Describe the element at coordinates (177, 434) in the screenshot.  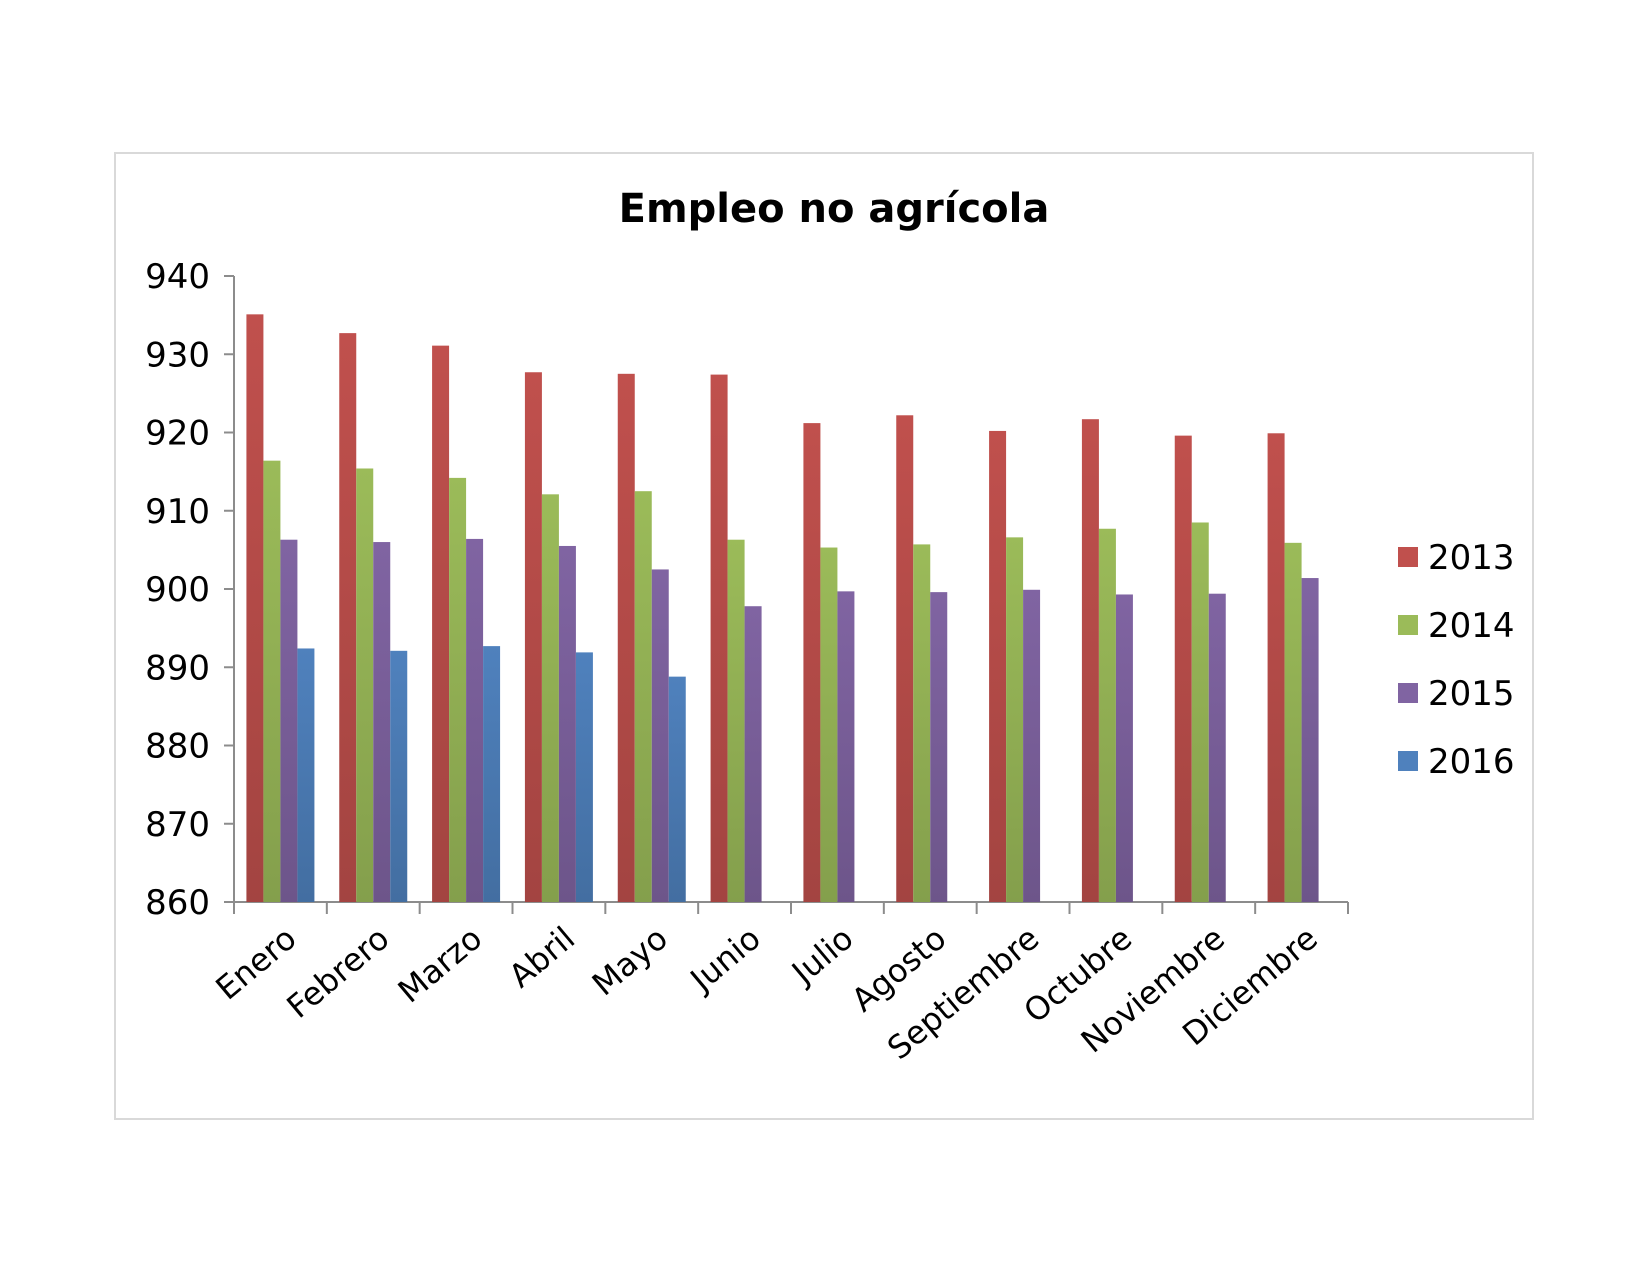
I see `y-tick-label: 920` at that location.